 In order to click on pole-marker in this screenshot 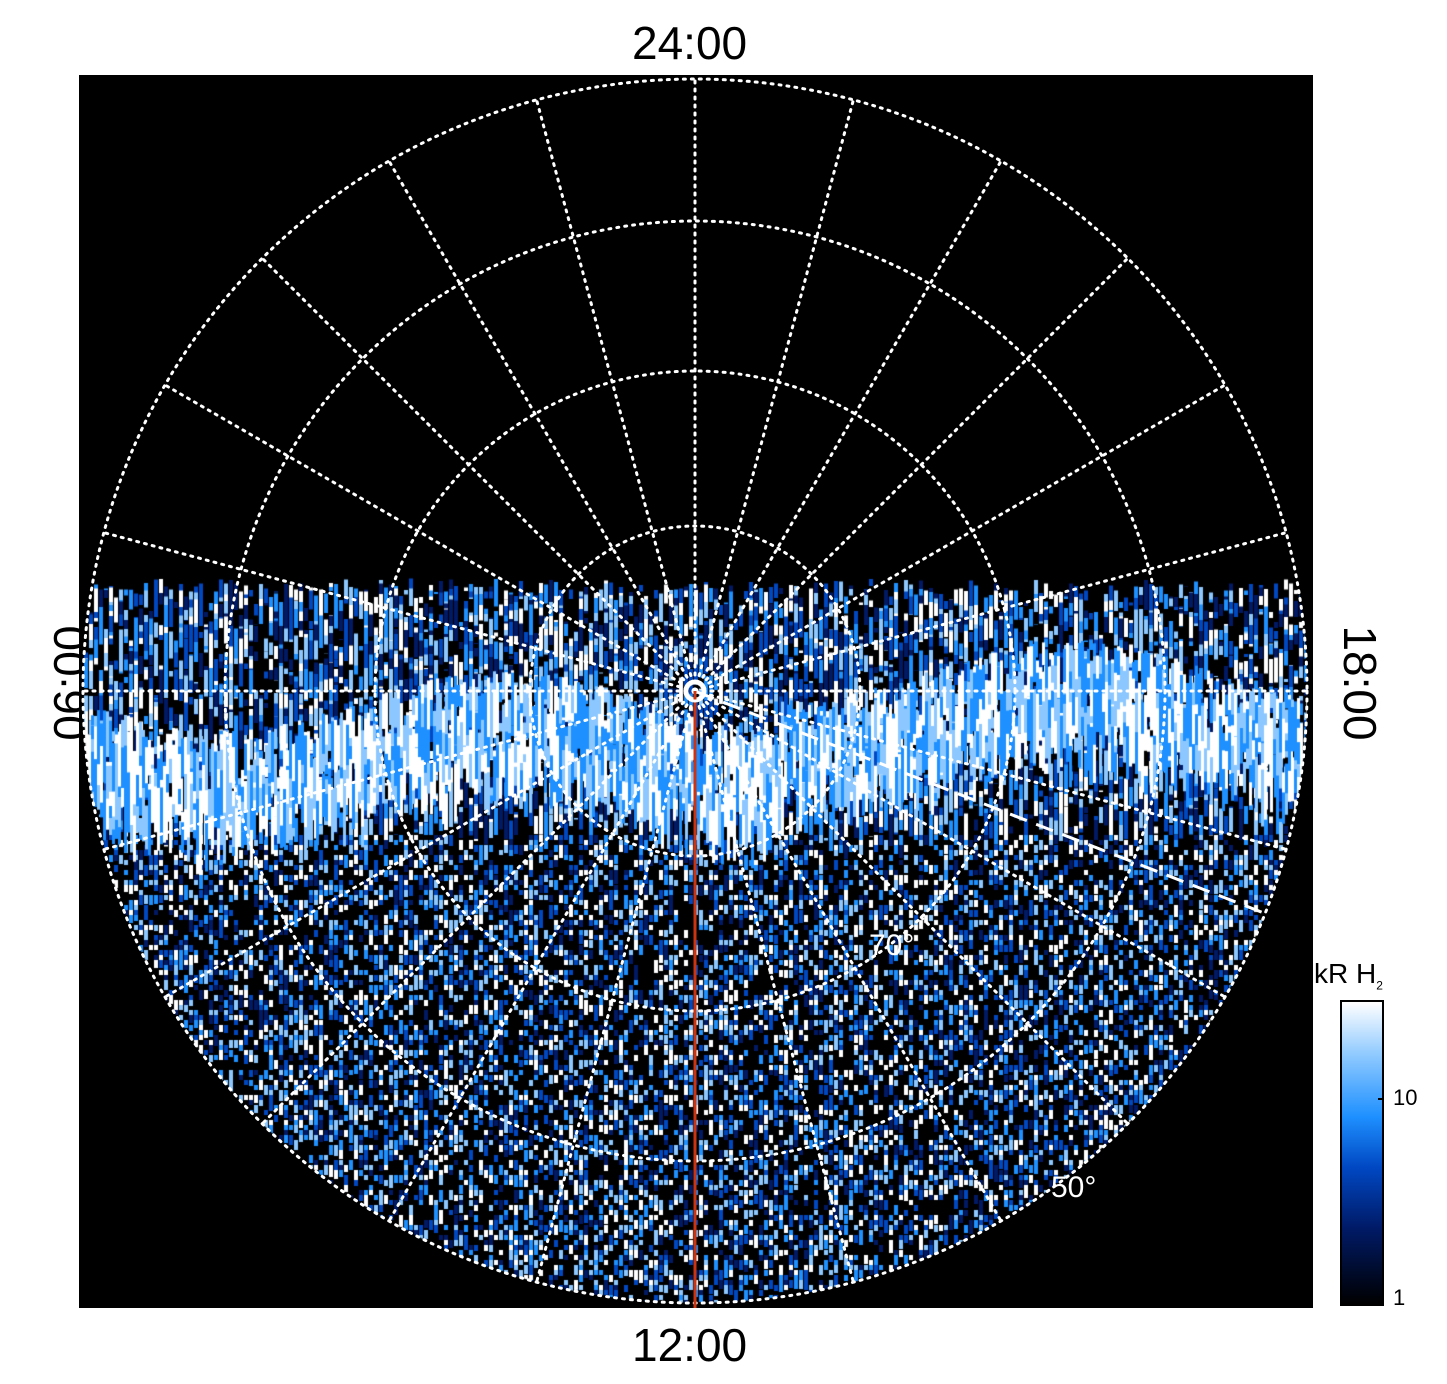, I will do `click(695, 691)`.